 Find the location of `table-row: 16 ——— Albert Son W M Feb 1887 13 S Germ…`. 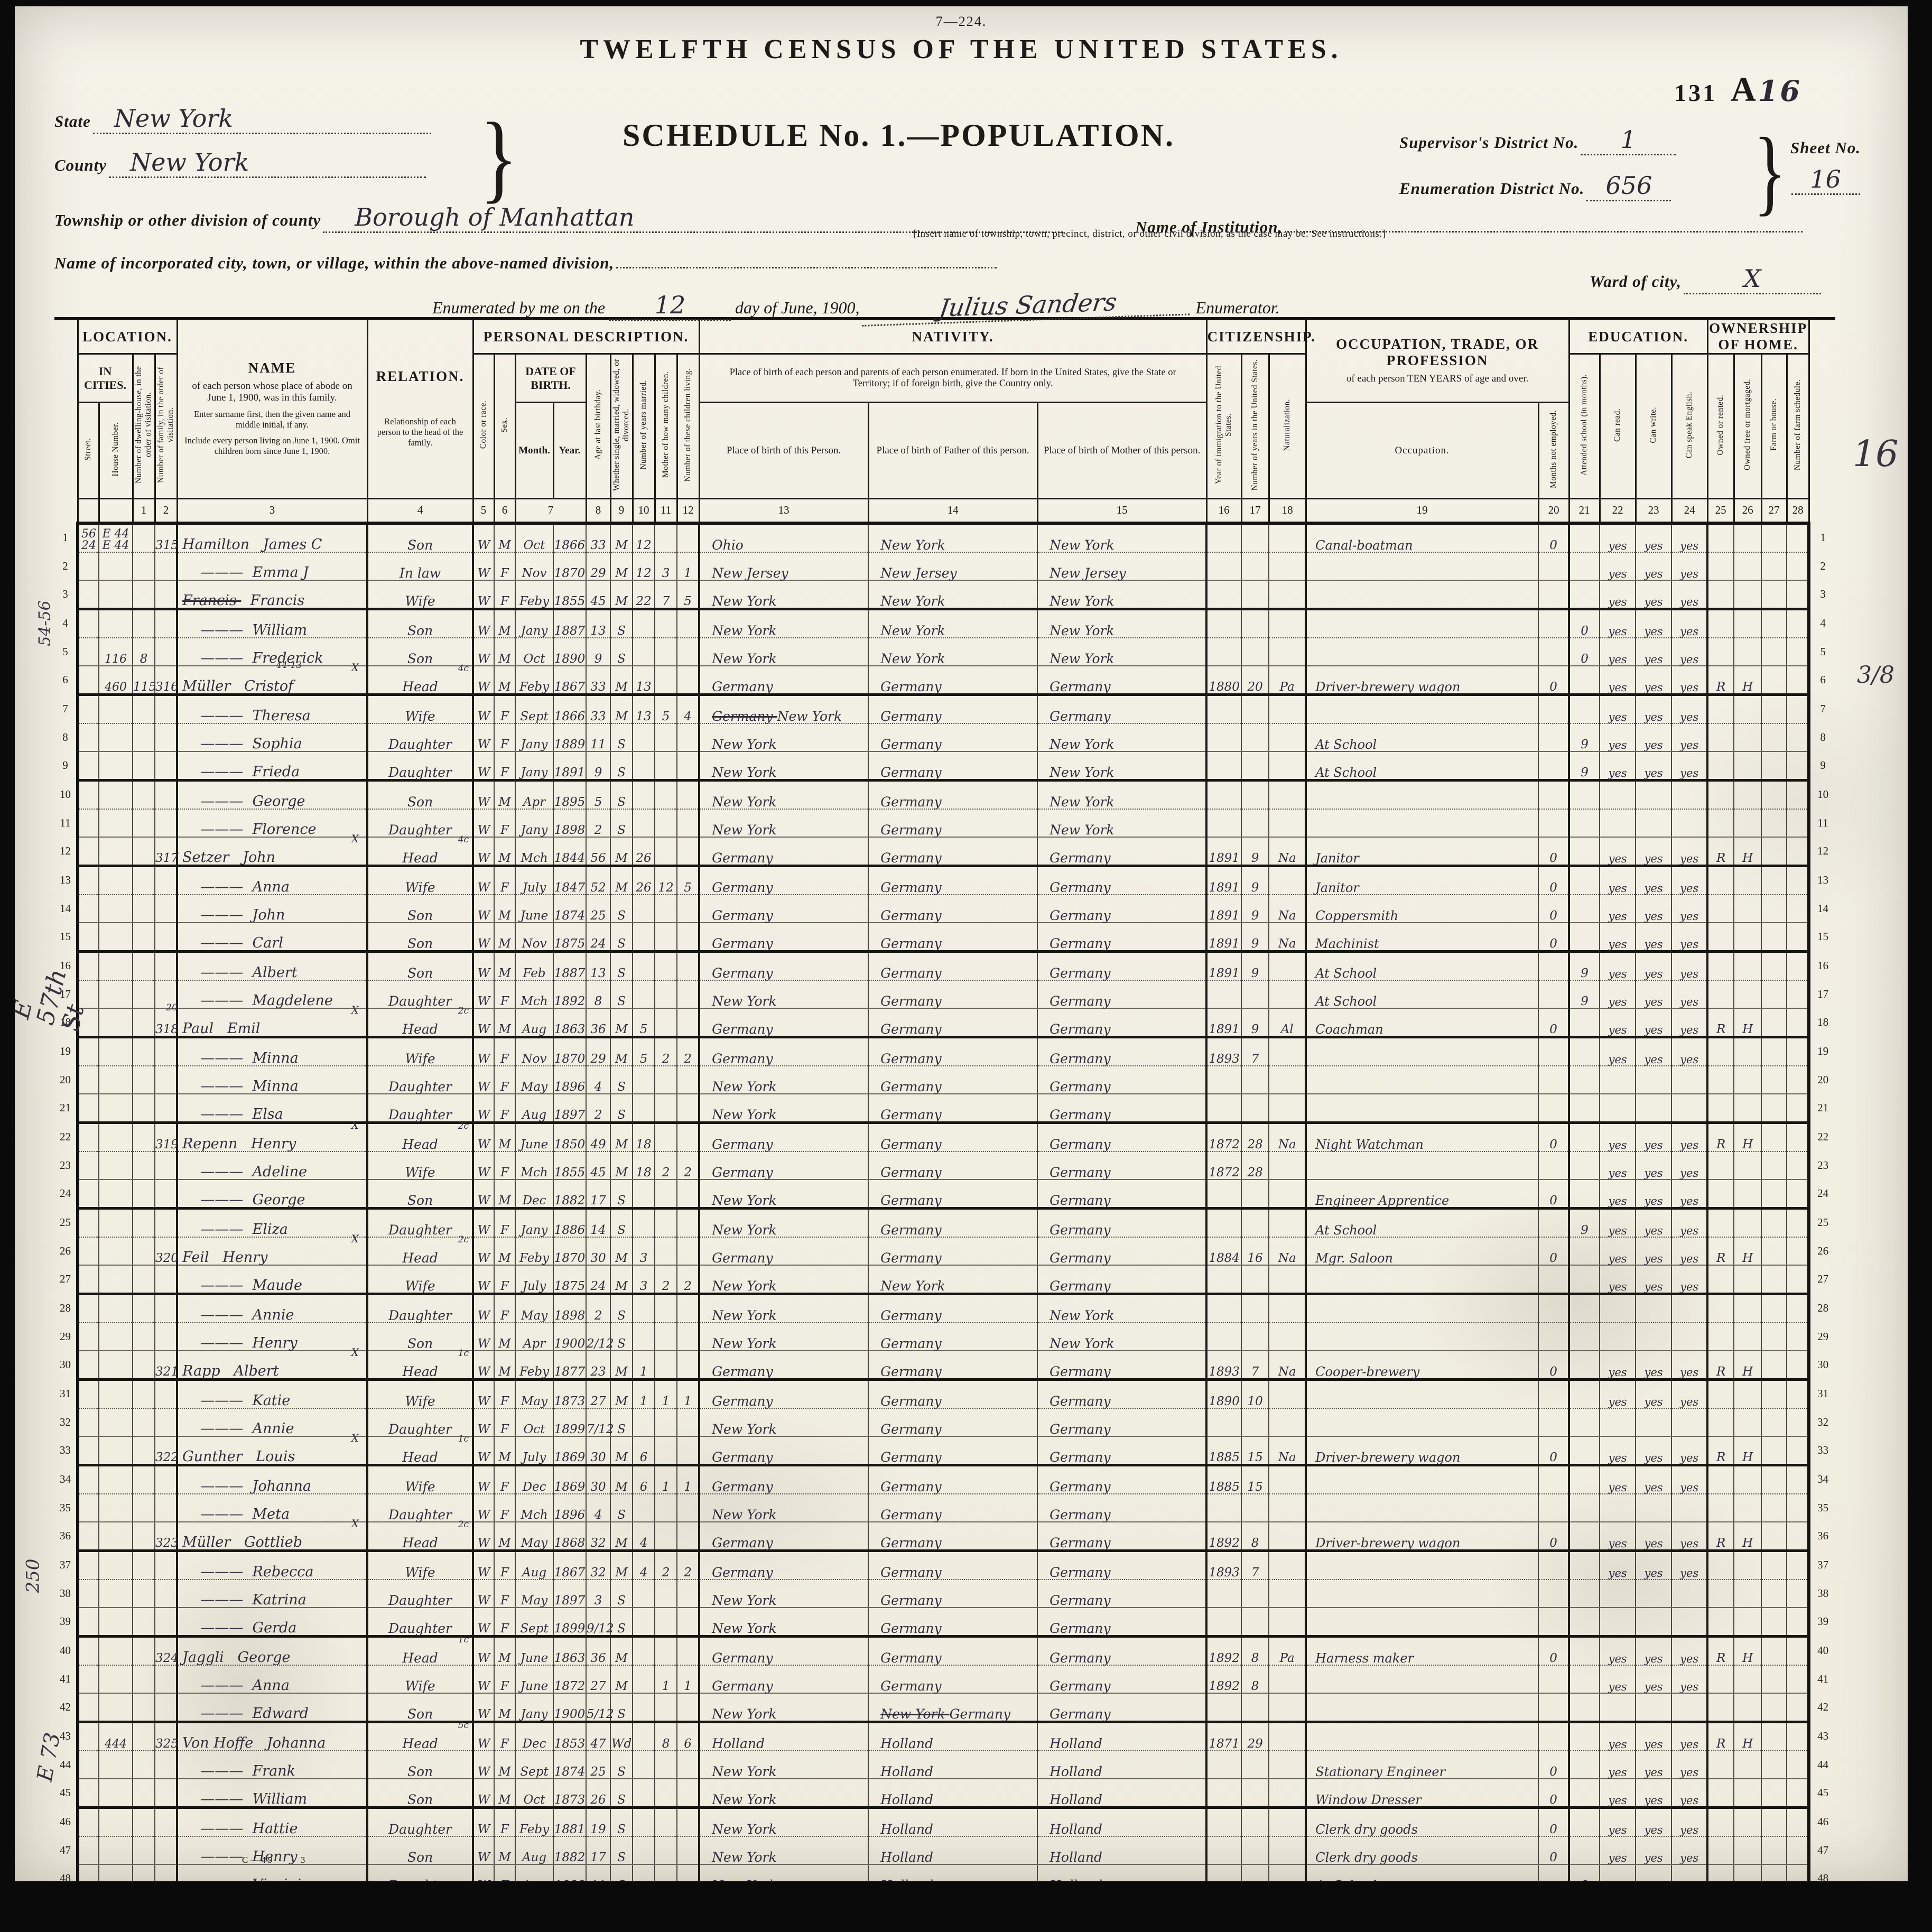

table-row: 16 ——— Albert Son W M Feb 1887 13 S Germ… is located at coordinates (944, 966).